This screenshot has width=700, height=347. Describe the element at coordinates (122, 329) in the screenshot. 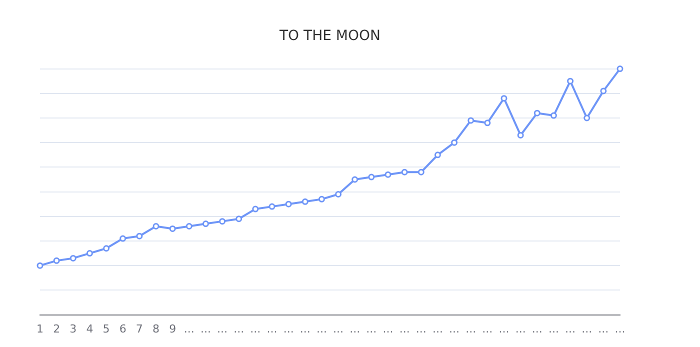

I see `x-tick-label: 6` at that location.